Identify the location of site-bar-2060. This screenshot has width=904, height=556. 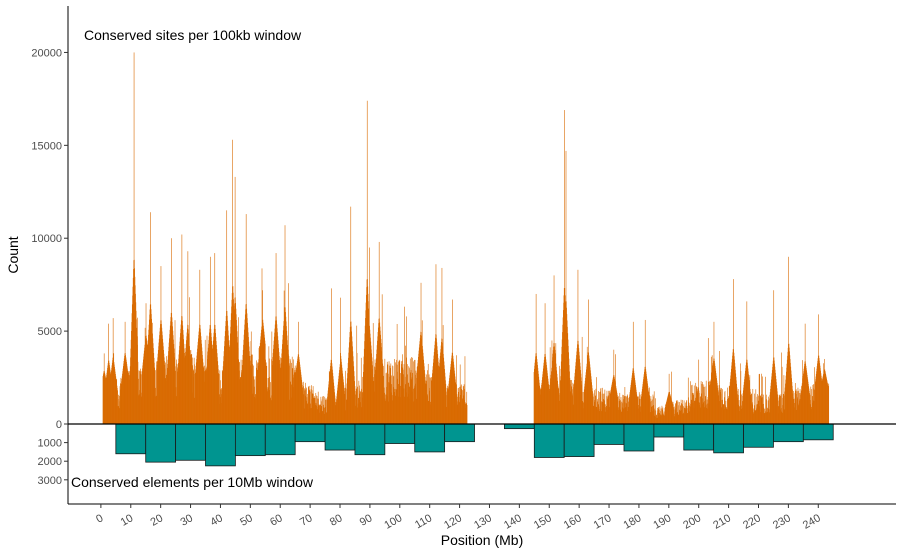
(785, 403).